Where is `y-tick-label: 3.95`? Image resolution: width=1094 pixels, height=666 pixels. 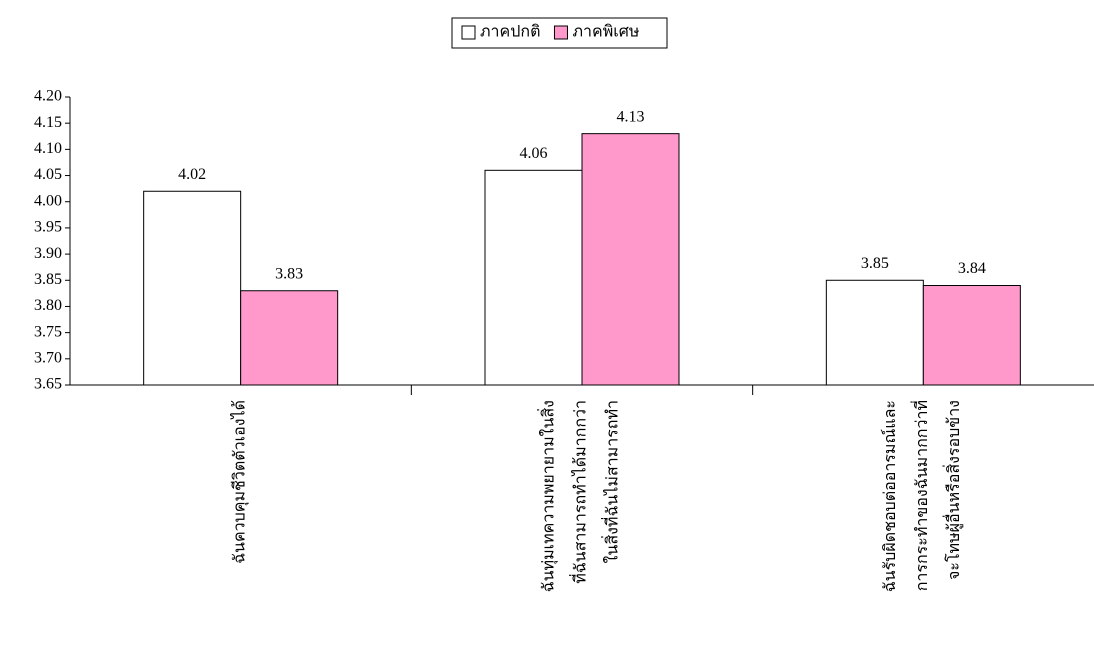
y-tick-label: 3.95 is located at coordinates (48, 227).